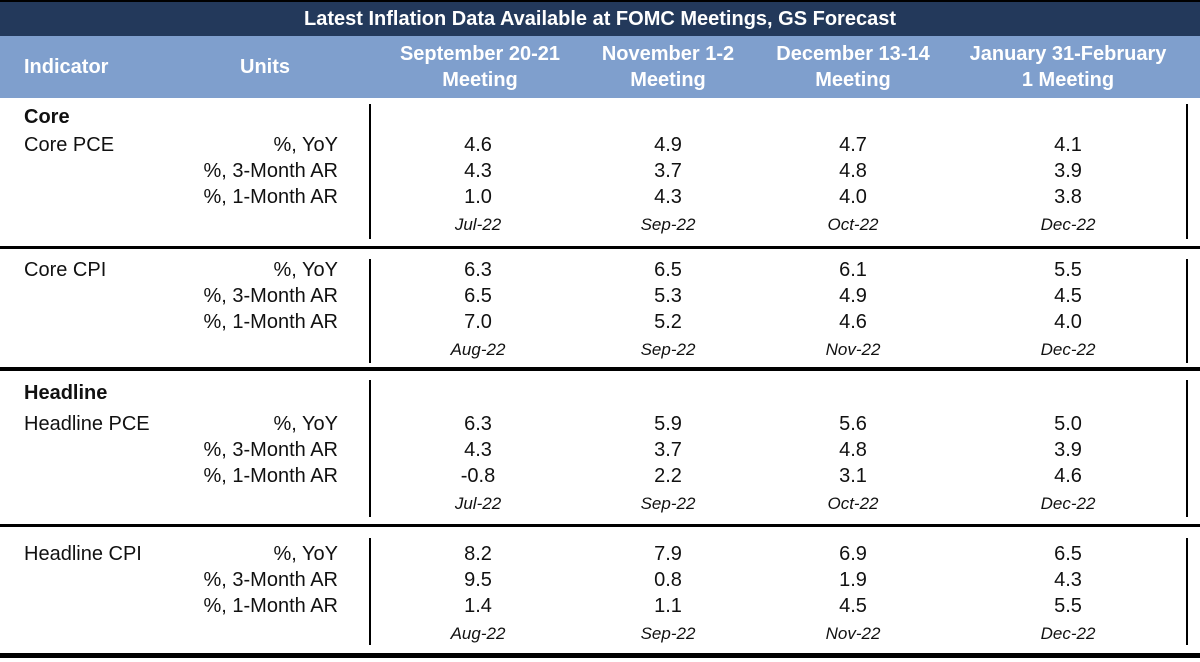 The height and width of the screenshot is (662, 1200). Describe the element at coordinates (1068, 145) in the screenshot. I see `value-cell: 4.1` at that location.